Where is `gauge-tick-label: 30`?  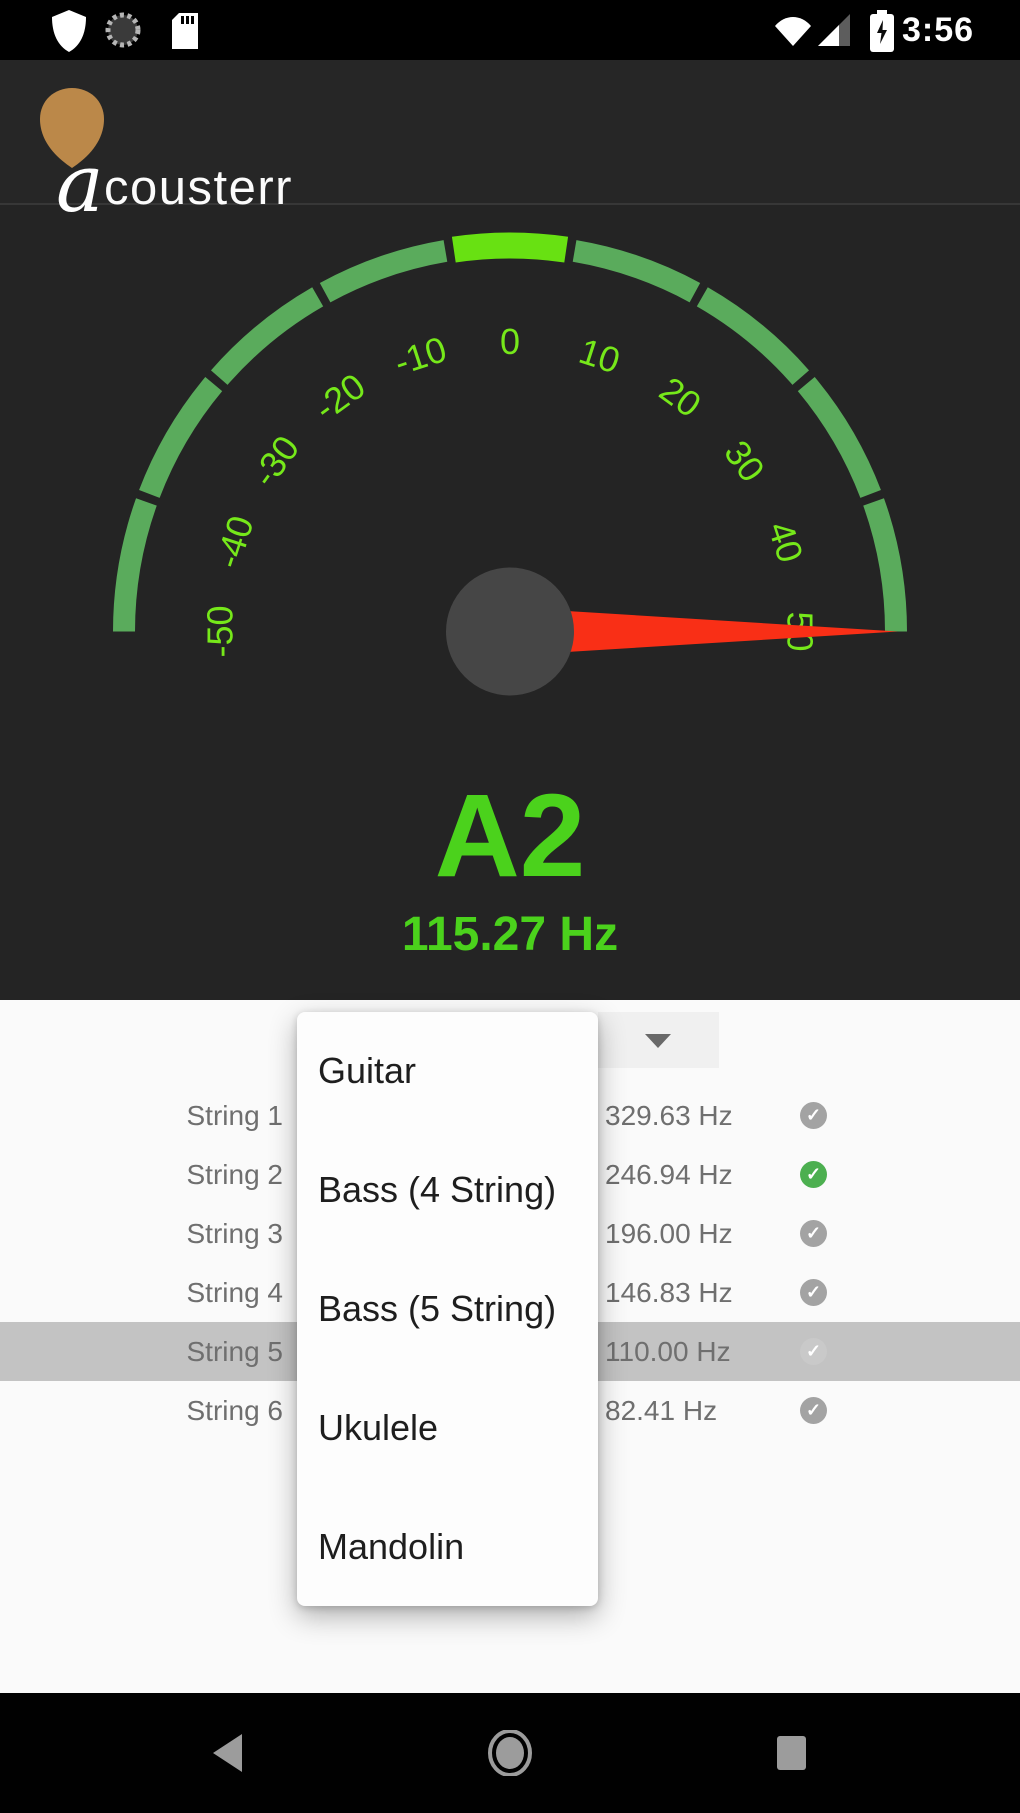 gauge-tick-label: 30 is located at coordinates (744, 461).